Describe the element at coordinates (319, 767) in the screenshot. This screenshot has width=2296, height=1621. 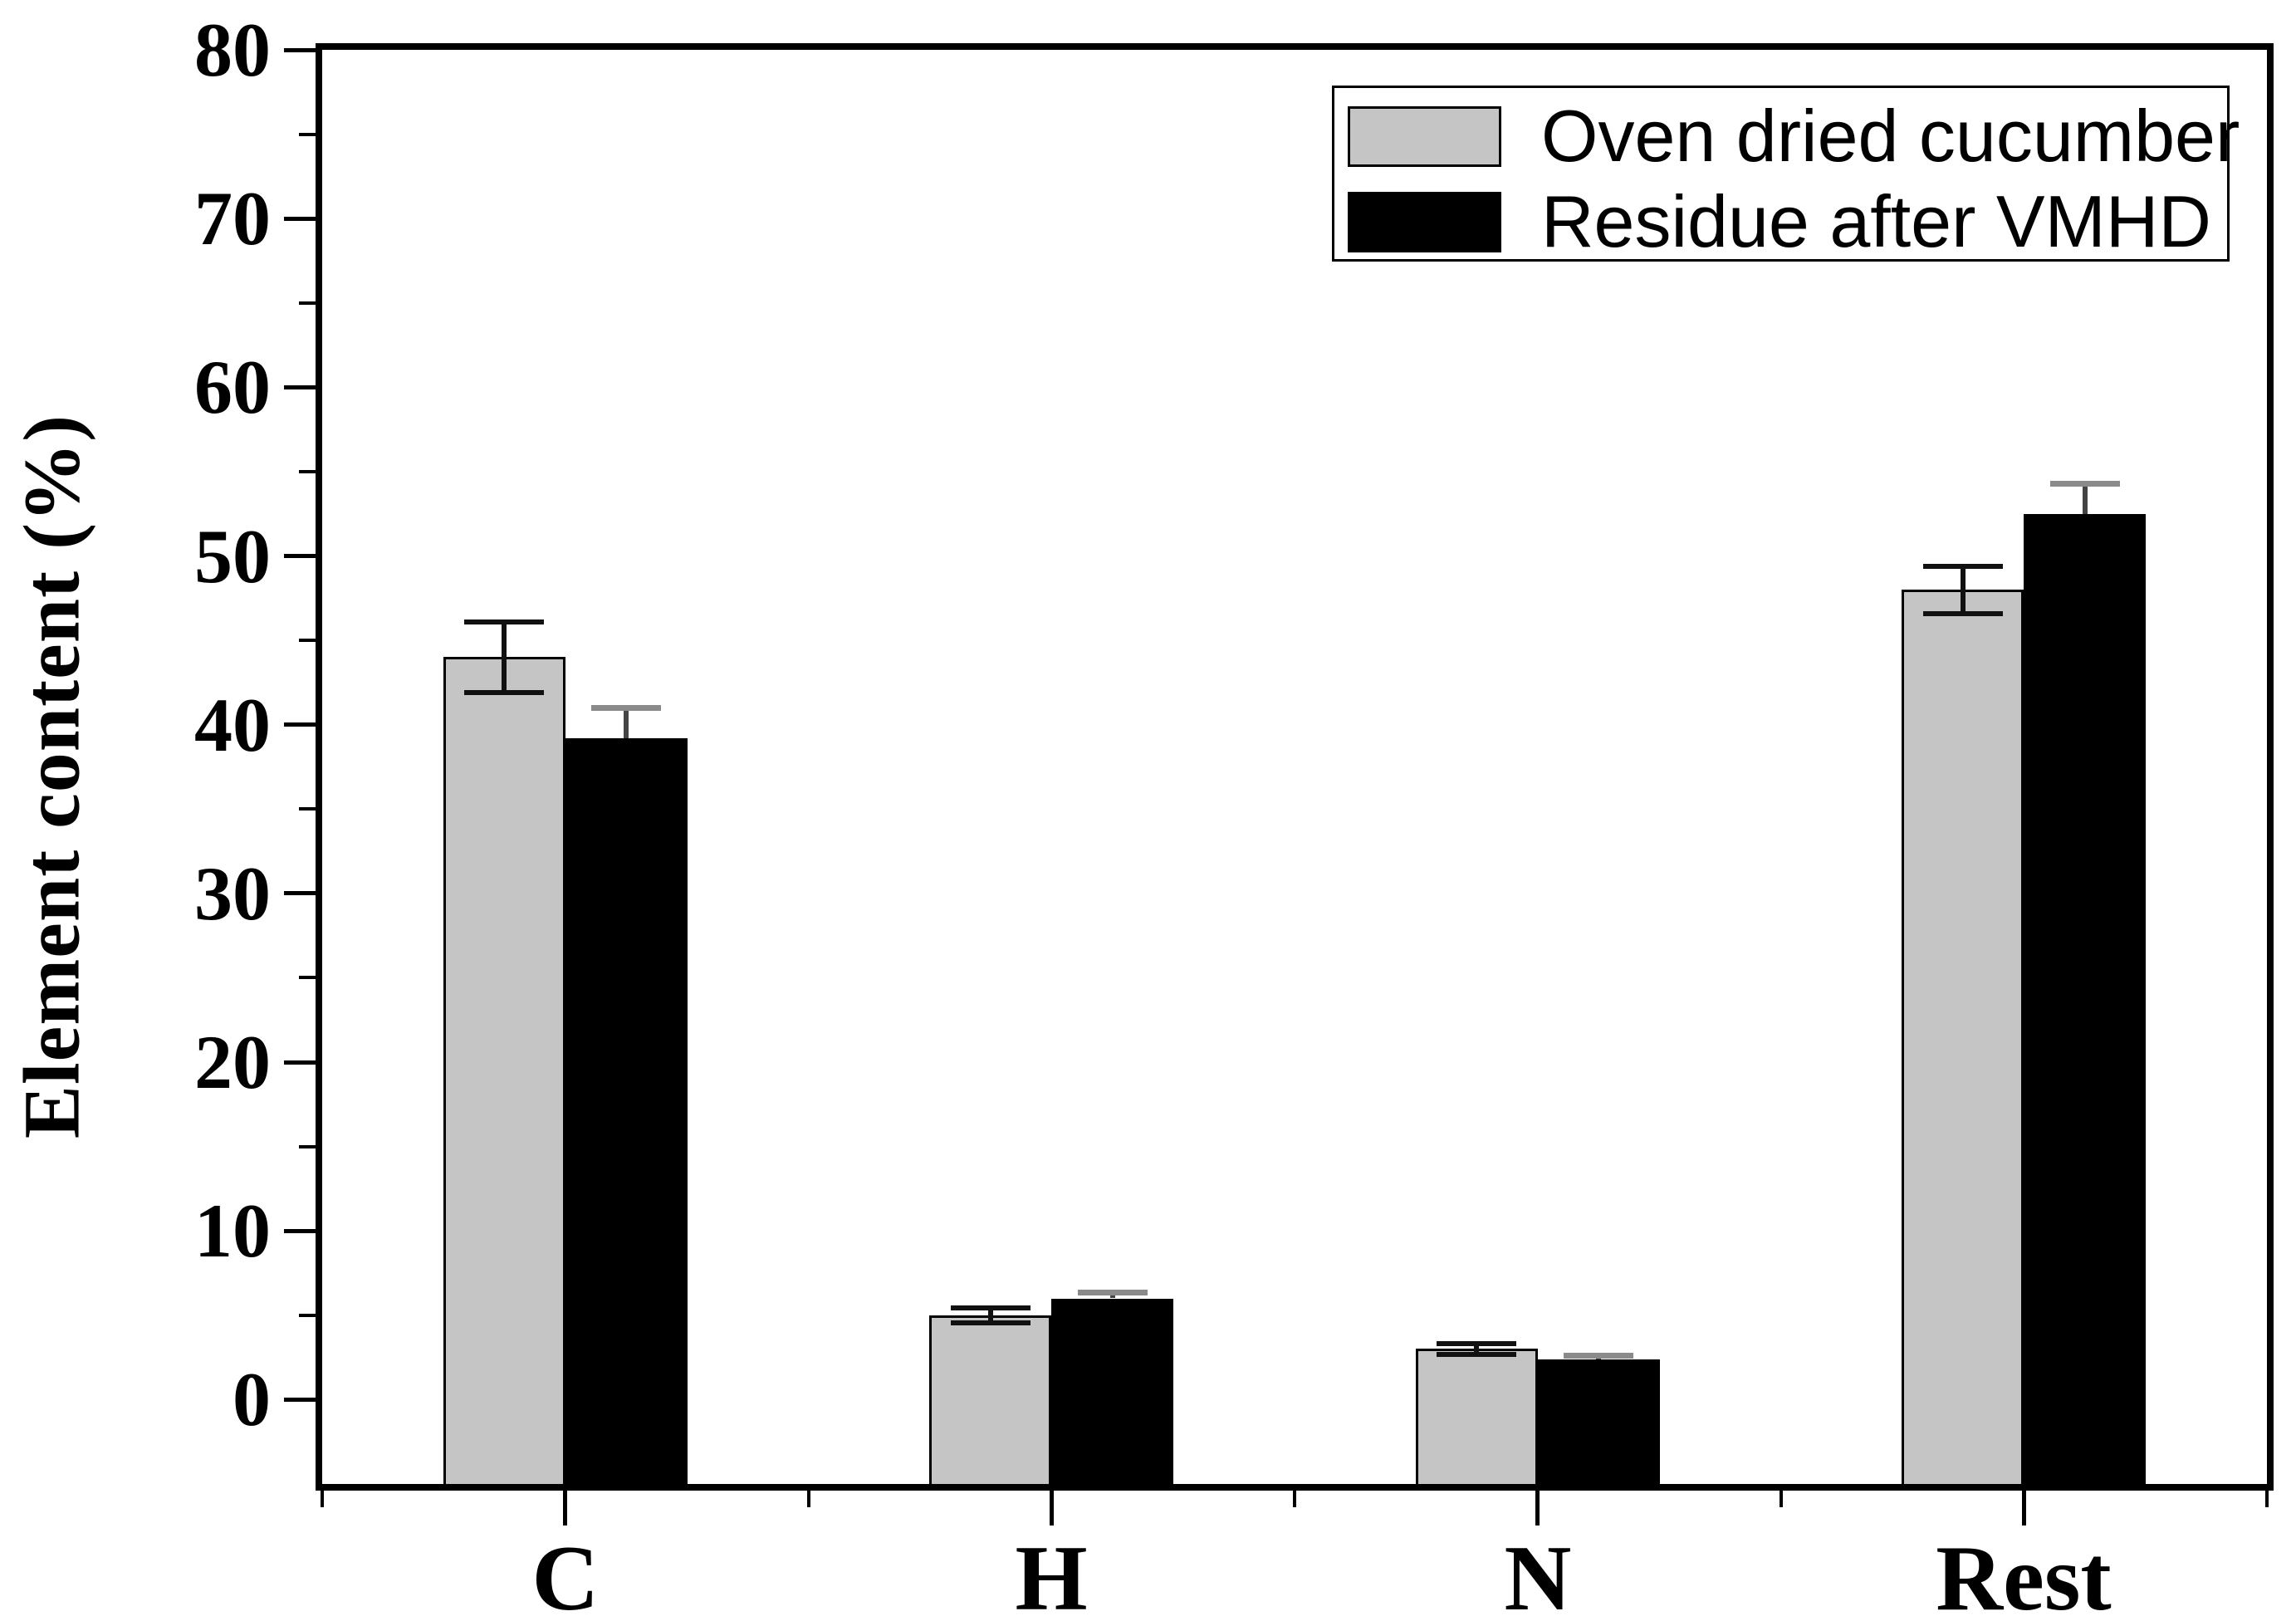
I see `plot-frame-left` at that location.